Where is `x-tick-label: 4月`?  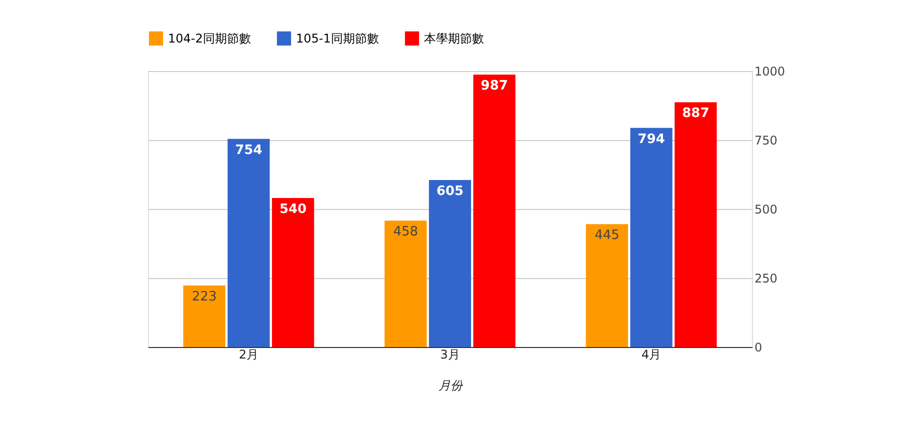
x-tick-label: 4月 is located at coordinates (652, 355).